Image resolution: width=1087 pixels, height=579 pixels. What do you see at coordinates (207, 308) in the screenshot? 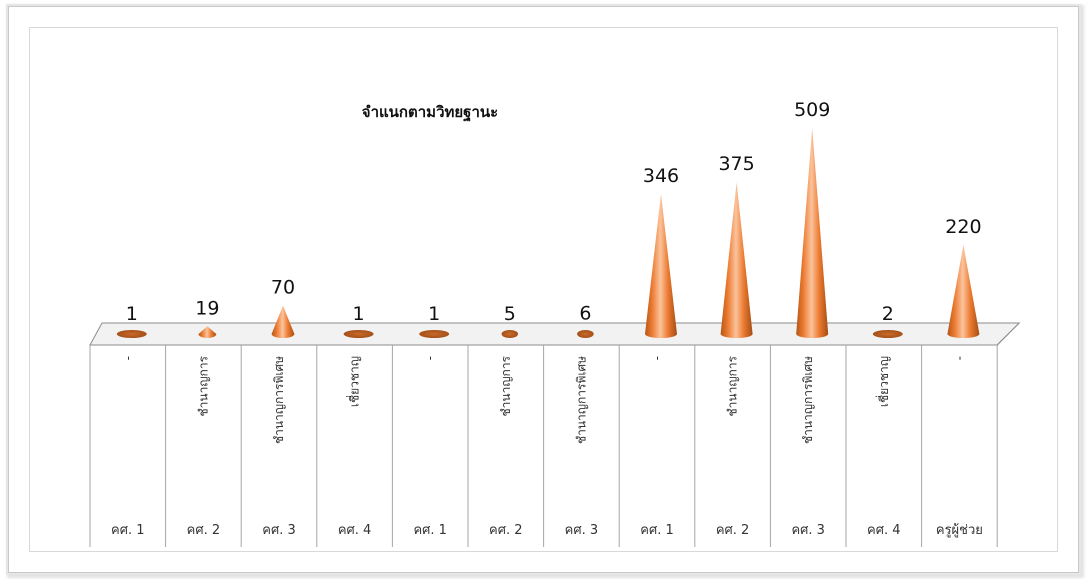
I see `data-label: 19` at bounding box center [207, 308].